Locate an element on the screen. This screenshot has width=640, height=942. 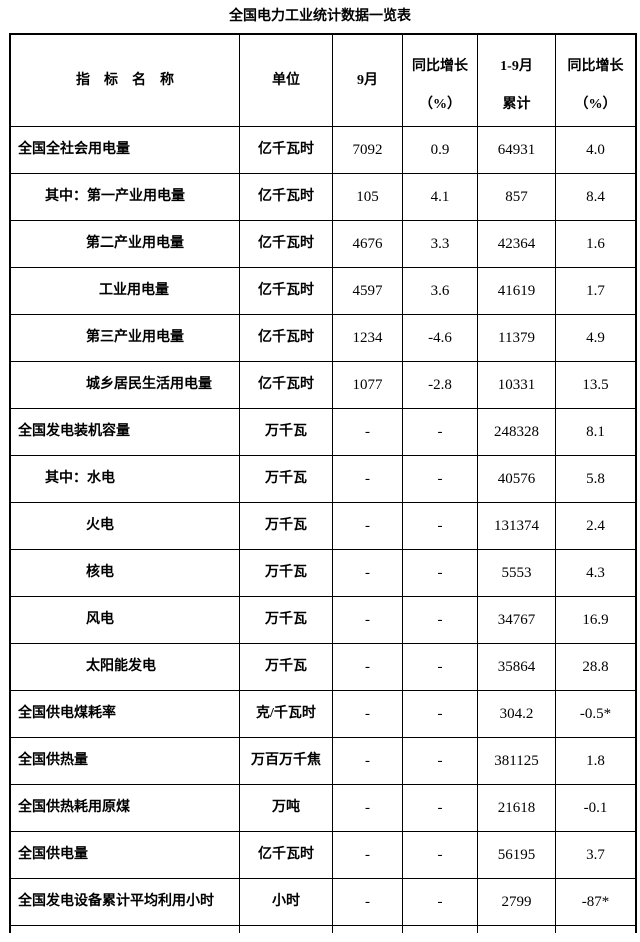
indicator-label: 城乡居民生活用电量 is located at coordinates (149, 384).